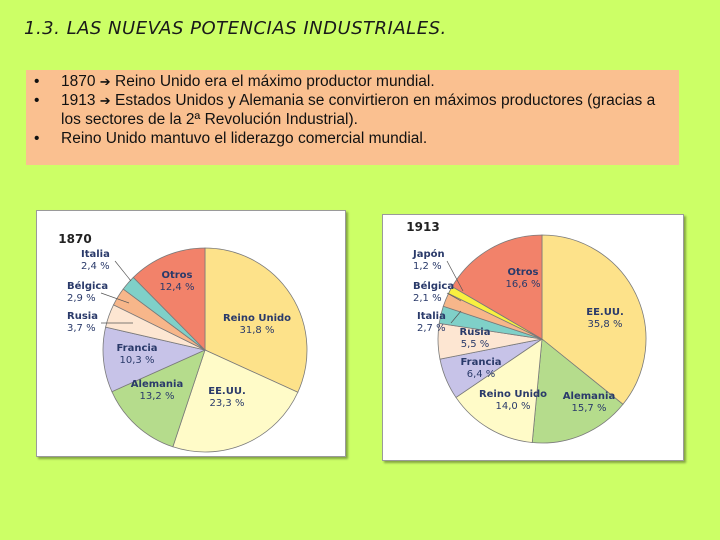 The image size is (720, 540). What do you see at coordinates (176, 275) in the screenshot?
I see `slice-label-1870-otros: Otros` at bounding box center [176, 275].